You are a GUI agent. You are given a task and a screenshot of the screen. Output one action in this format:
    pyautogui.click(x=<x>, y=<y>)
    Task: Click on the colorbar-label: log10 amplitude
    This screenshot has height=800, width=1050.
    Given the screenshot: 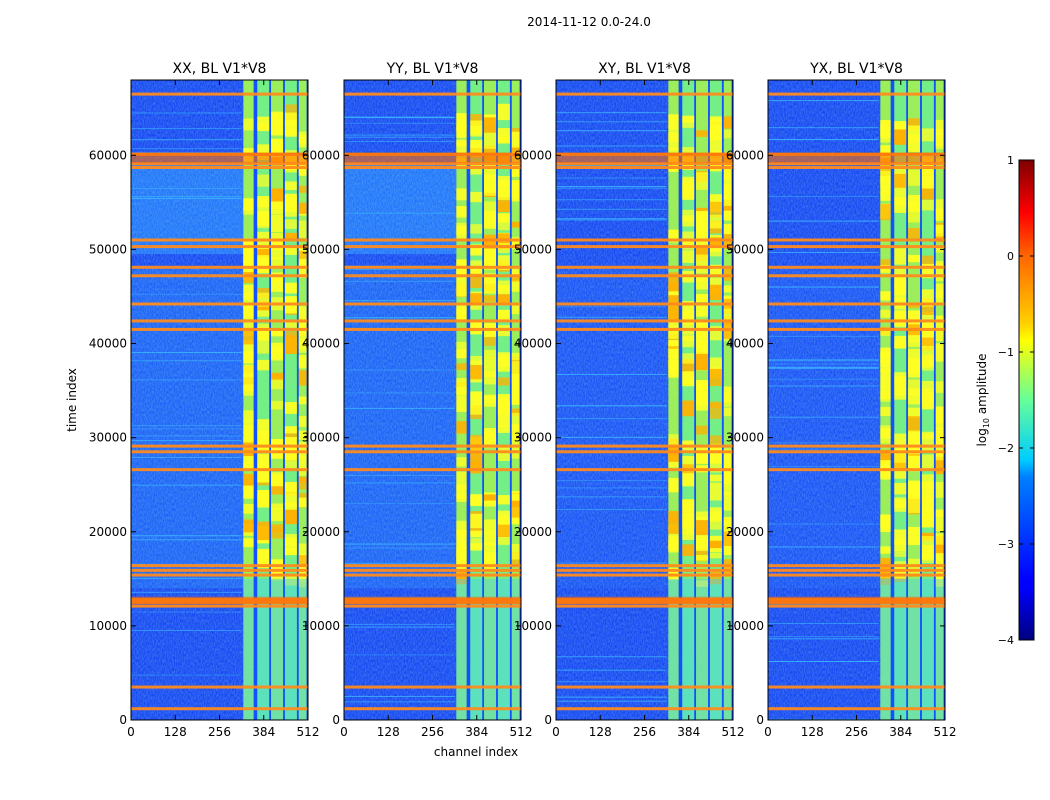 What is the action you would take?
    pyautogui.click(x=983, y=400)
    